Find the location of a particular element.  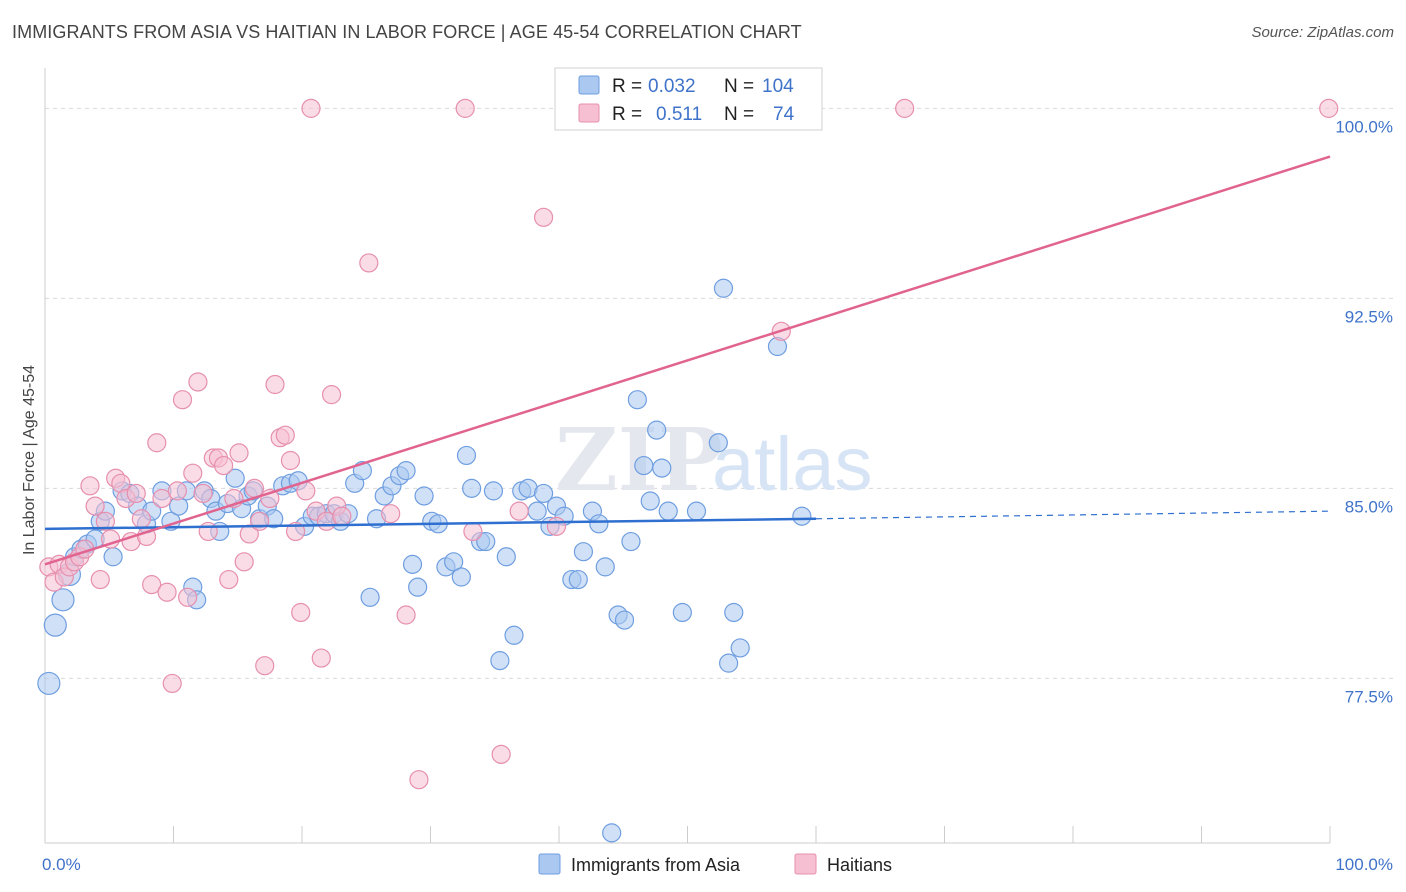

x-tick-labels: 0.0% 100.0% is located at coordinates (717, 864).